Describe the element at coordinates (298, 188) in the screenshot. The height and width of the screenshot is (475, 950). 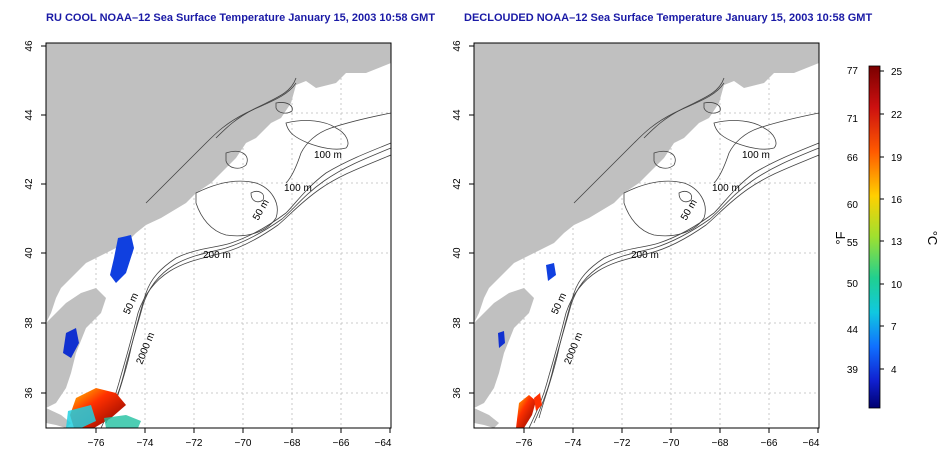
I see `left-contour-label-2: 100 m` at that location.